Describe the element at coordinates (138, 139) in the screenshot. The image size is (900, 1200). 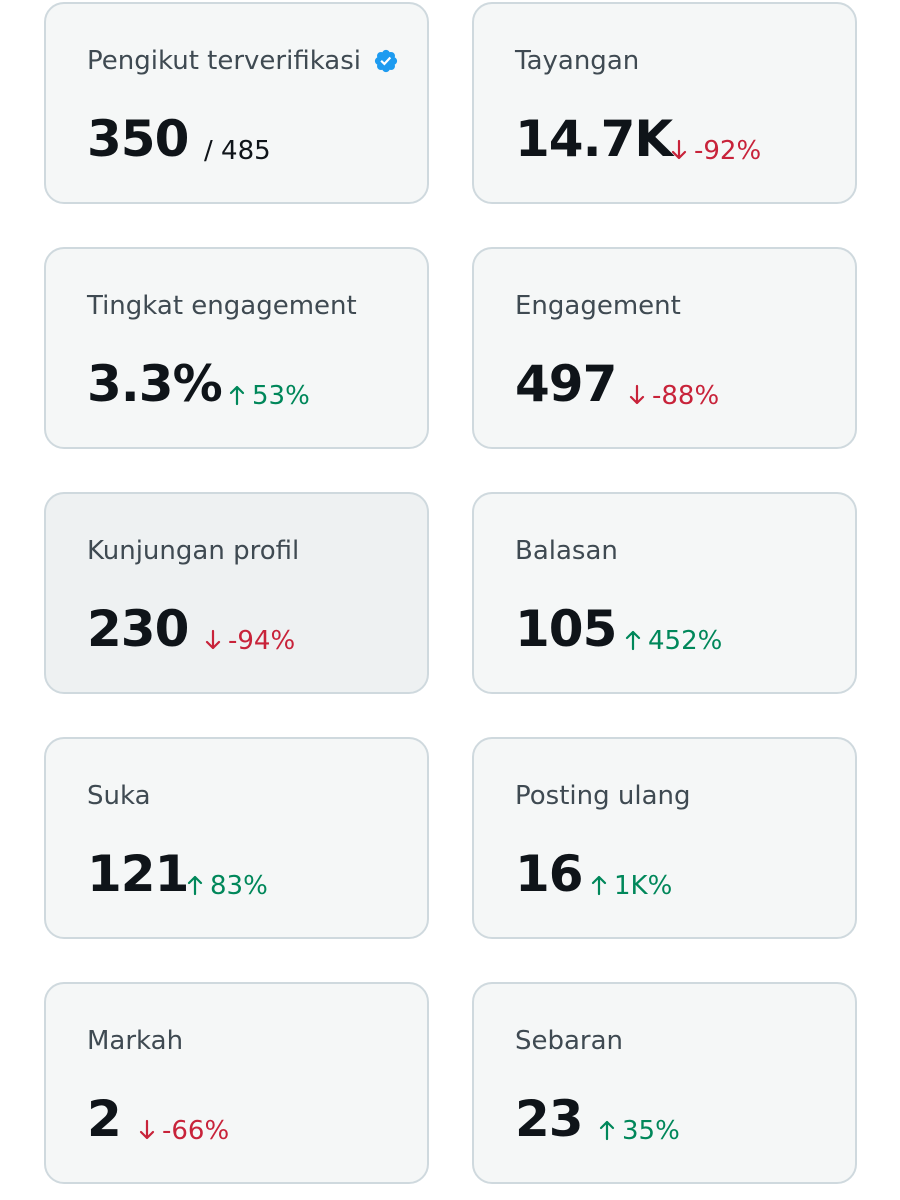
I see `card-value: 350` at that location.